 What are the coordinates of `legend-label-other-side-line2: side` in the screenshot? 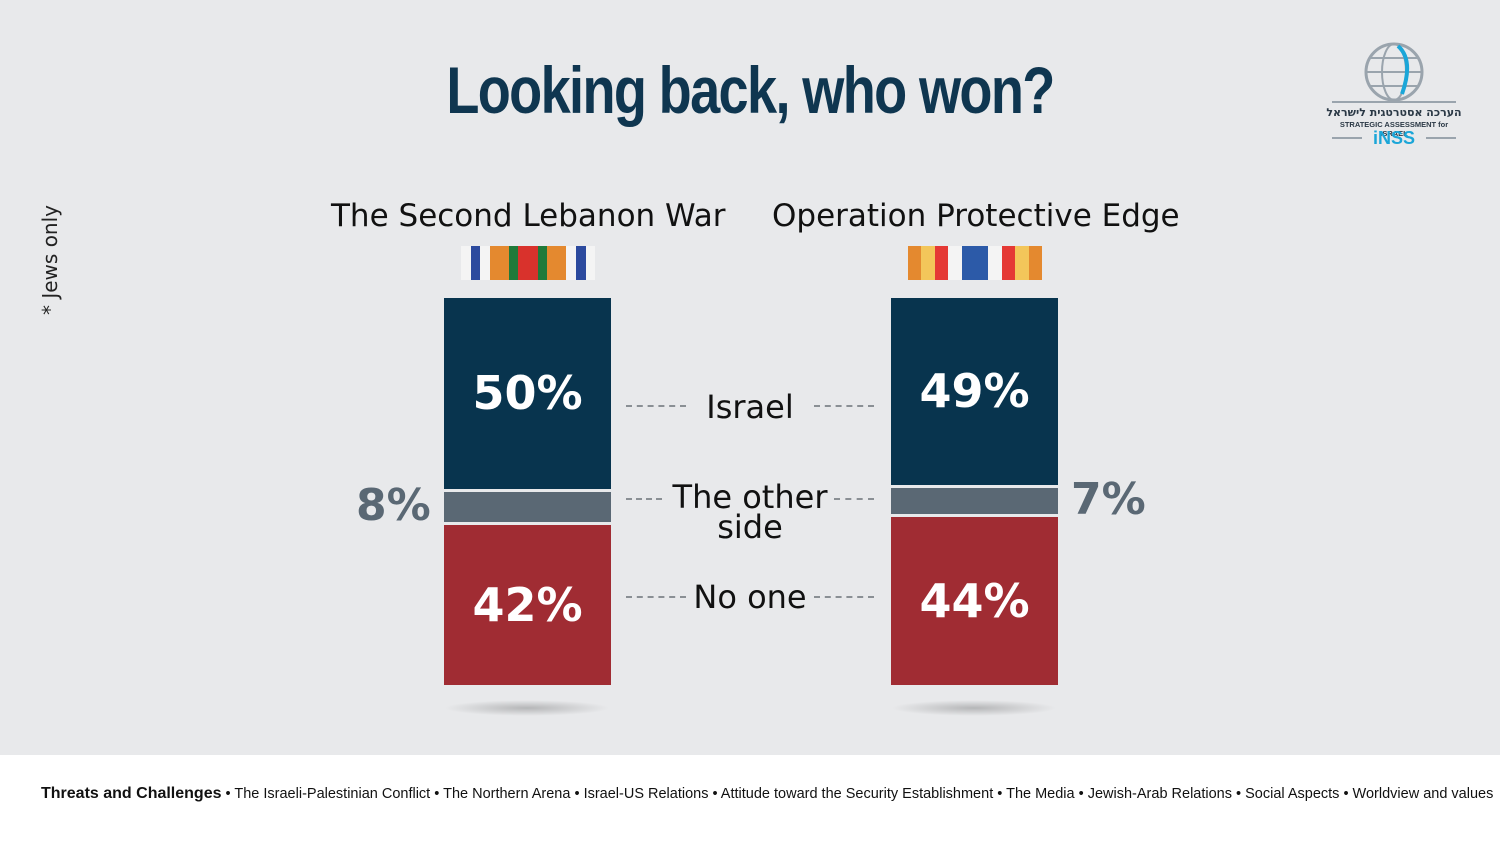 It's located at (750, 527).